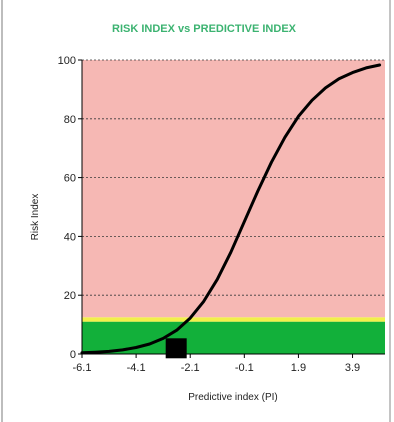 The image size is (394, 422). Describe the element at coordinates (35, 217) in the screenshot. I see `y-axis-title: Risk Index` at that location.